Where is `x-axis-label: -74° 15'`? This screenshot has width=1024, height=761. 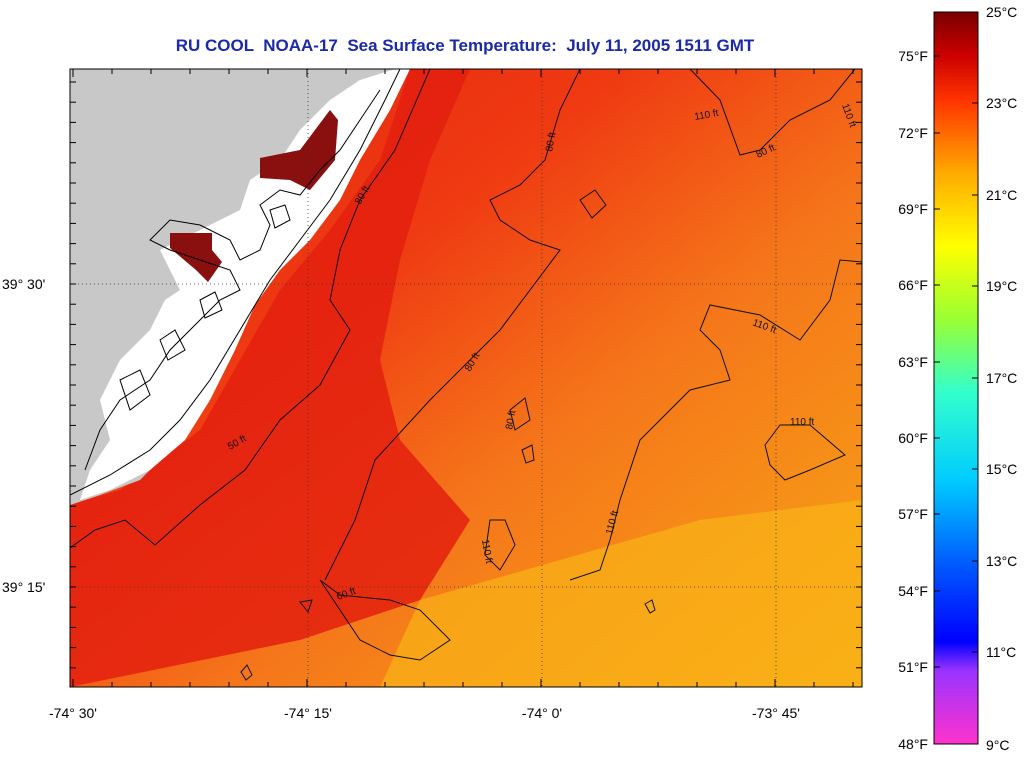
x-axis-label: -74° 15' is located at coordinates (308, 713).